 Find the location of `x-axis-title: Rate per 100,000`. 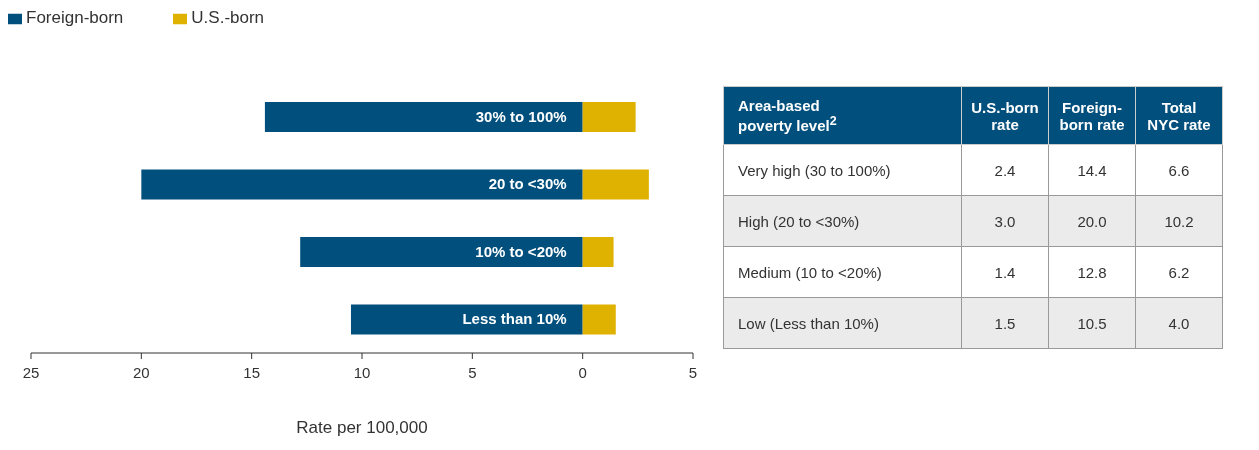

x-axis-title: Rate per 100,000 is located at coordinates (362, 427).